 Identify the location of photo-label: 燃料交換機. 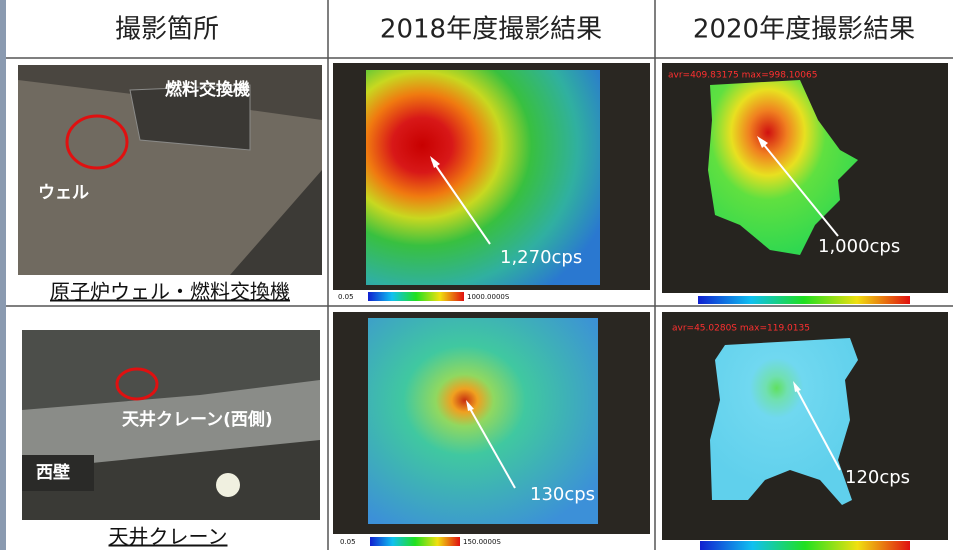
(207, 89).